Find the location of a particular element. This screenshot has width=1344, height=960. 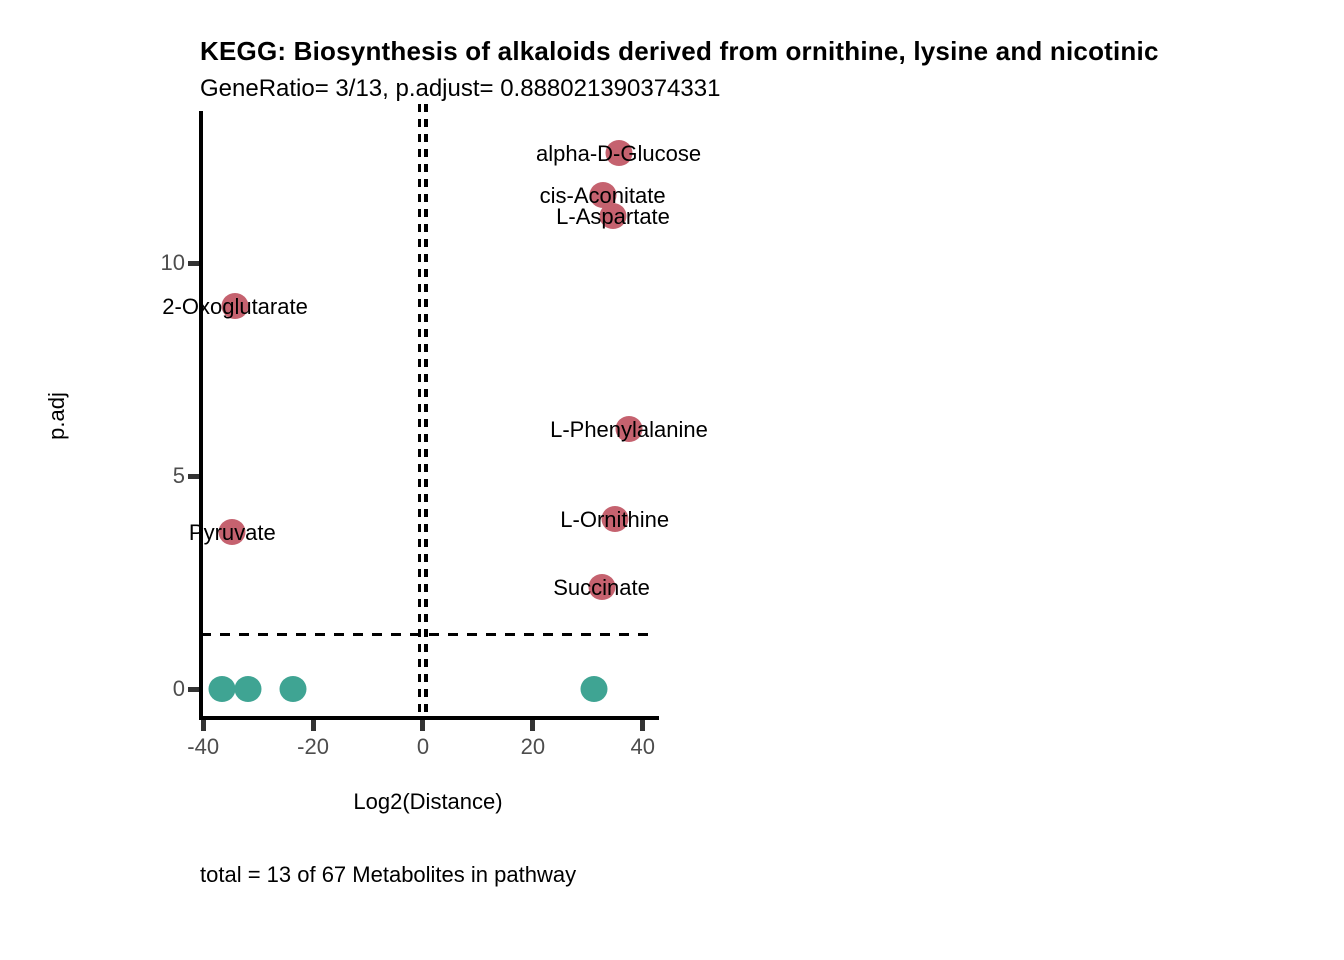

y-tick-label: 10 is located at coordinates (172, 263).